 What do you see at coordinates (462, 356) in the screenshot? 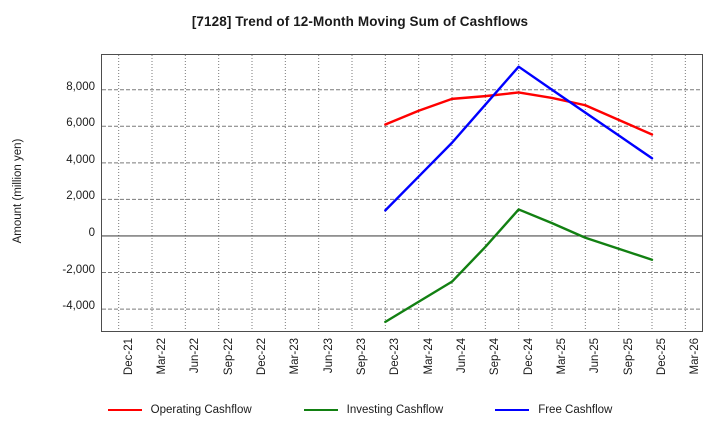
I see `x-tick-label: Jun-24` at bounding box center [462, 356].